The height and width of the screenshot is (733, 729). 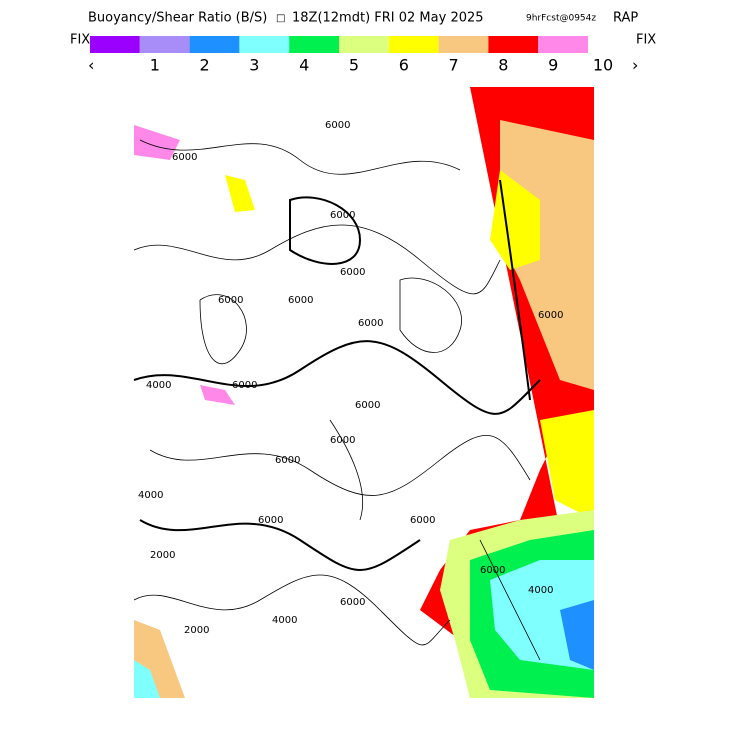 I want to click on forecast: 9hrFcst@0954z, so click(x=561, y=19).